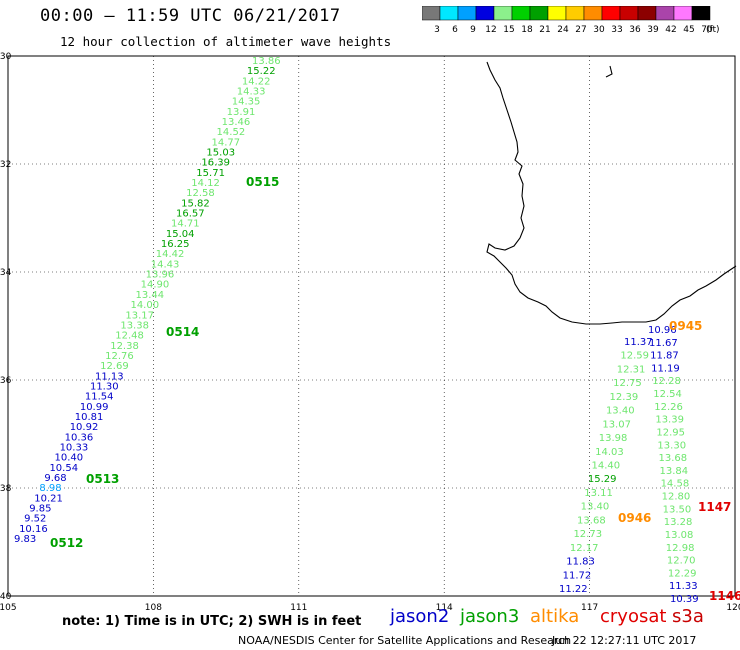 The image size is (740, 650). What do you see at coordinates (89, 417) in the screenshot?
I see `swh-value: 10.81` at bounding box center [89, 417].